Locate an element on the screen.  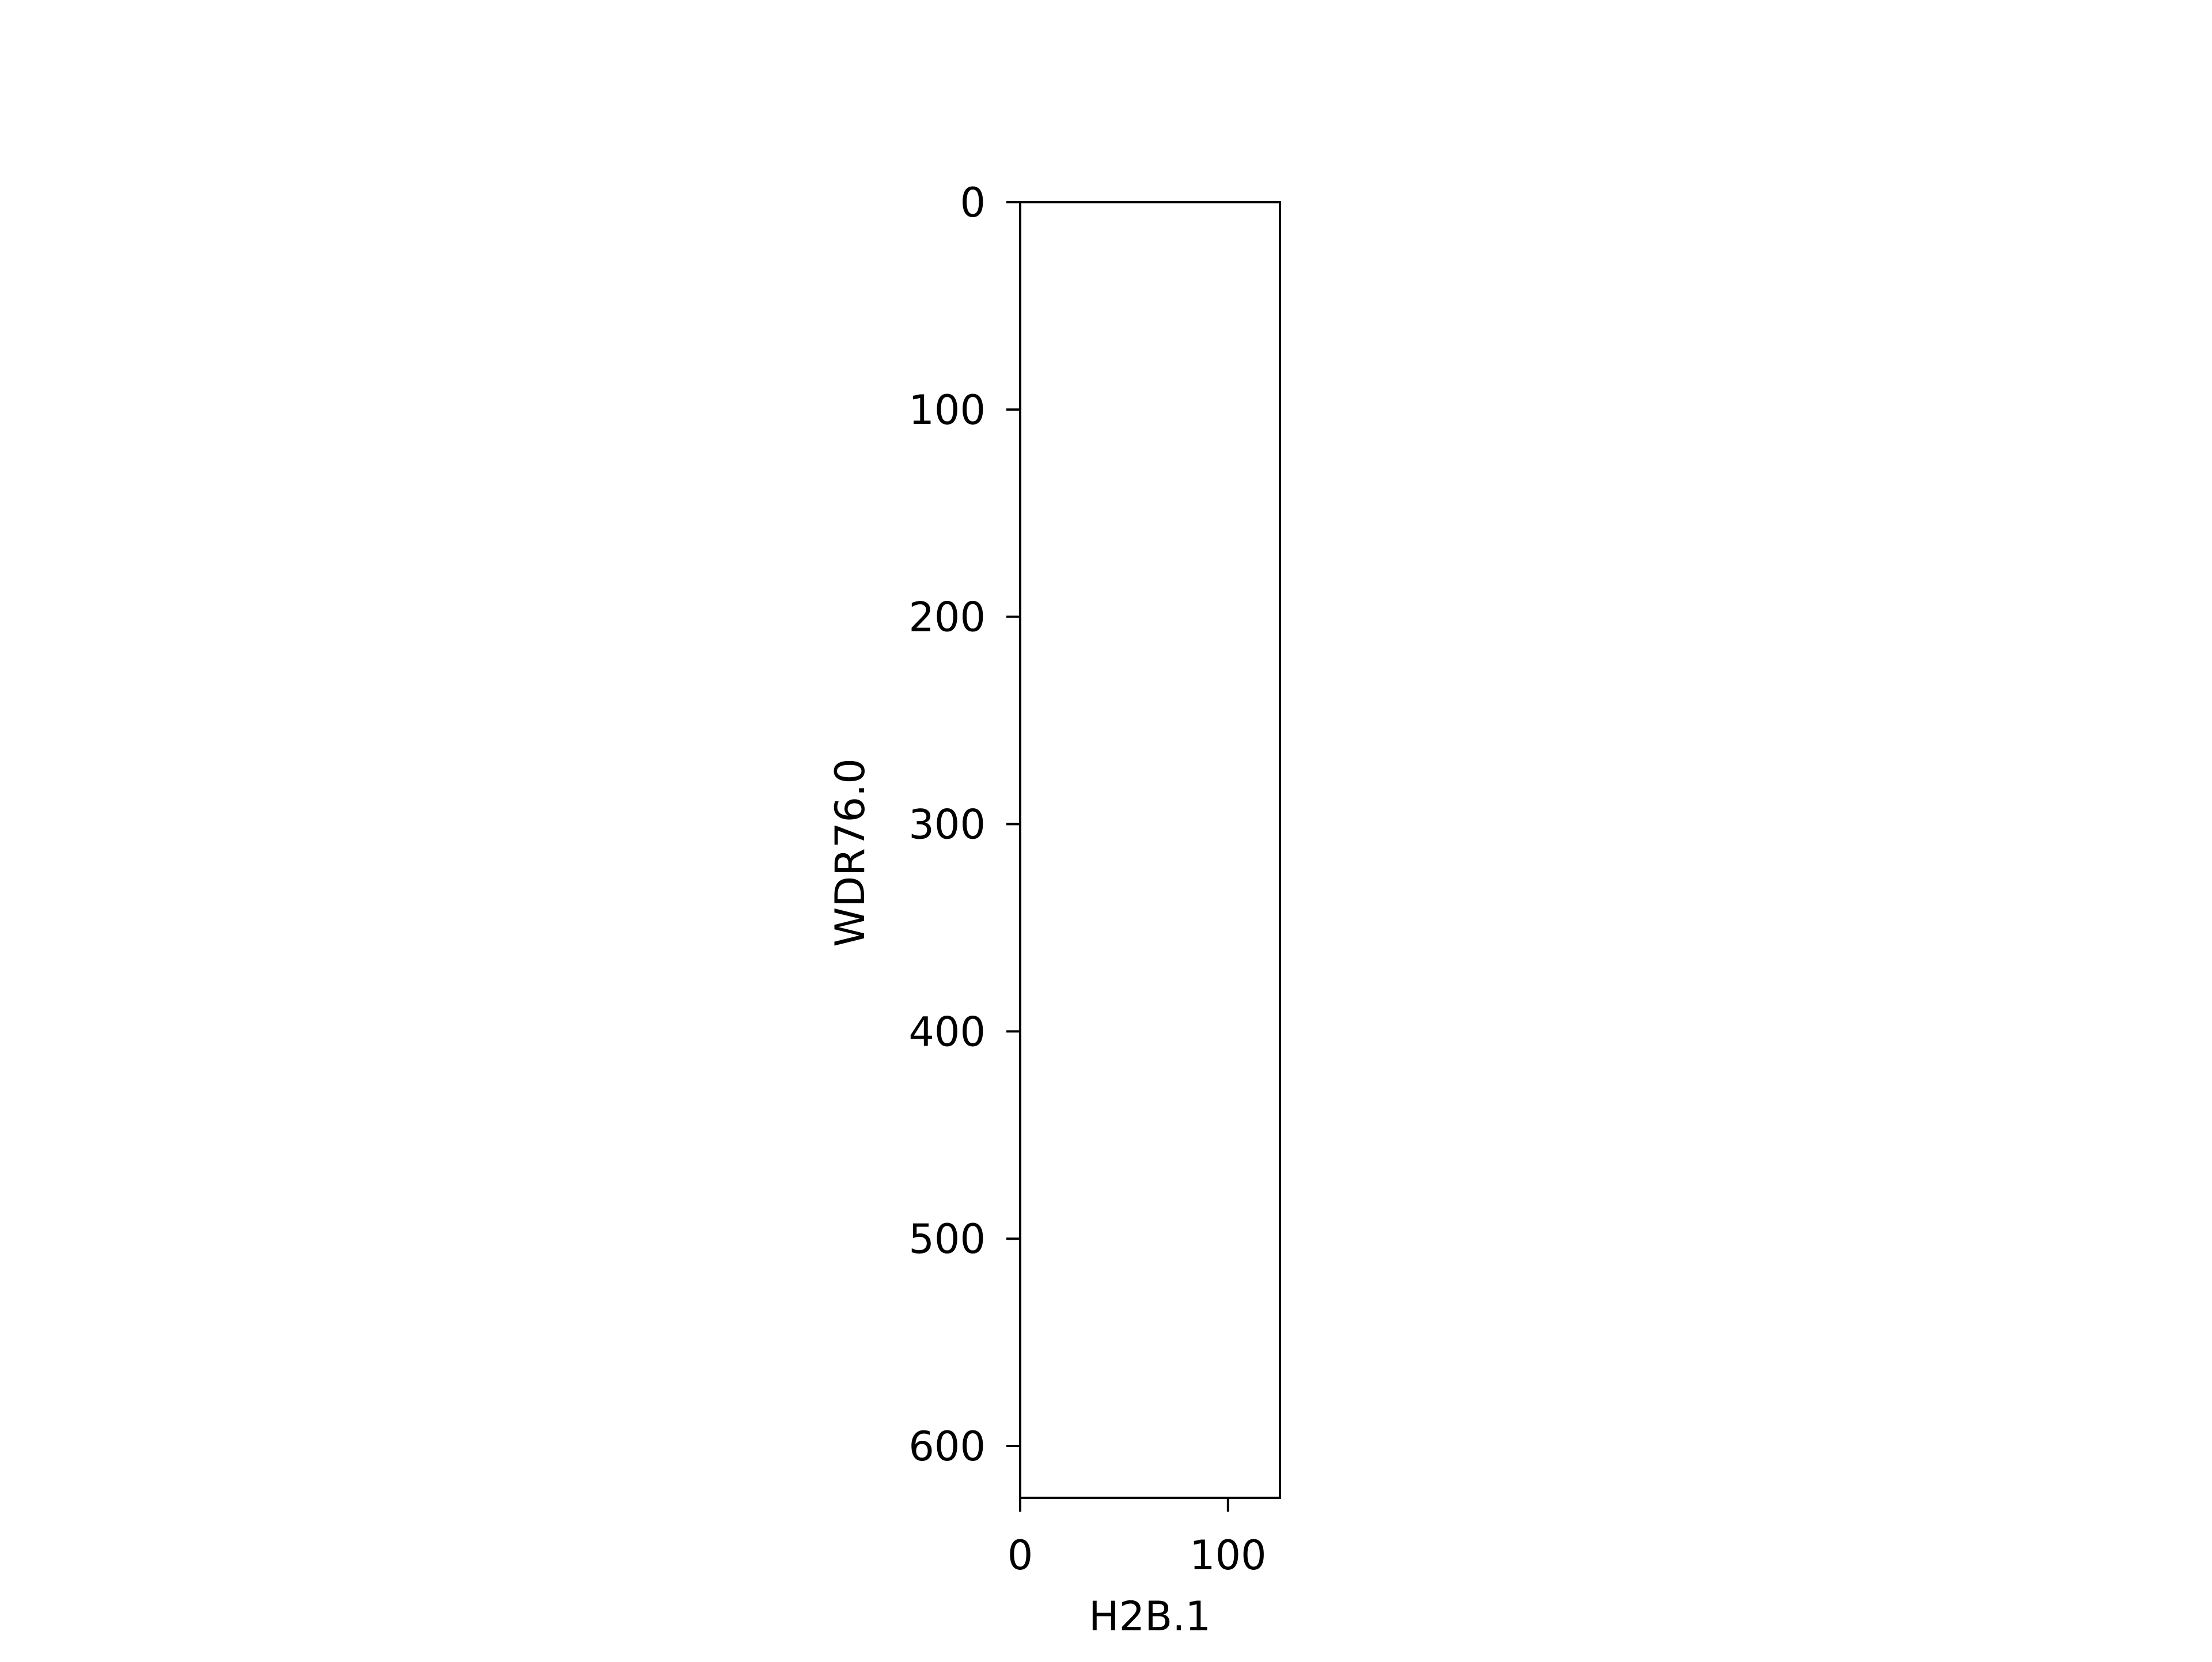
y-tick-label: 200 is located at coordinates (947, 617).